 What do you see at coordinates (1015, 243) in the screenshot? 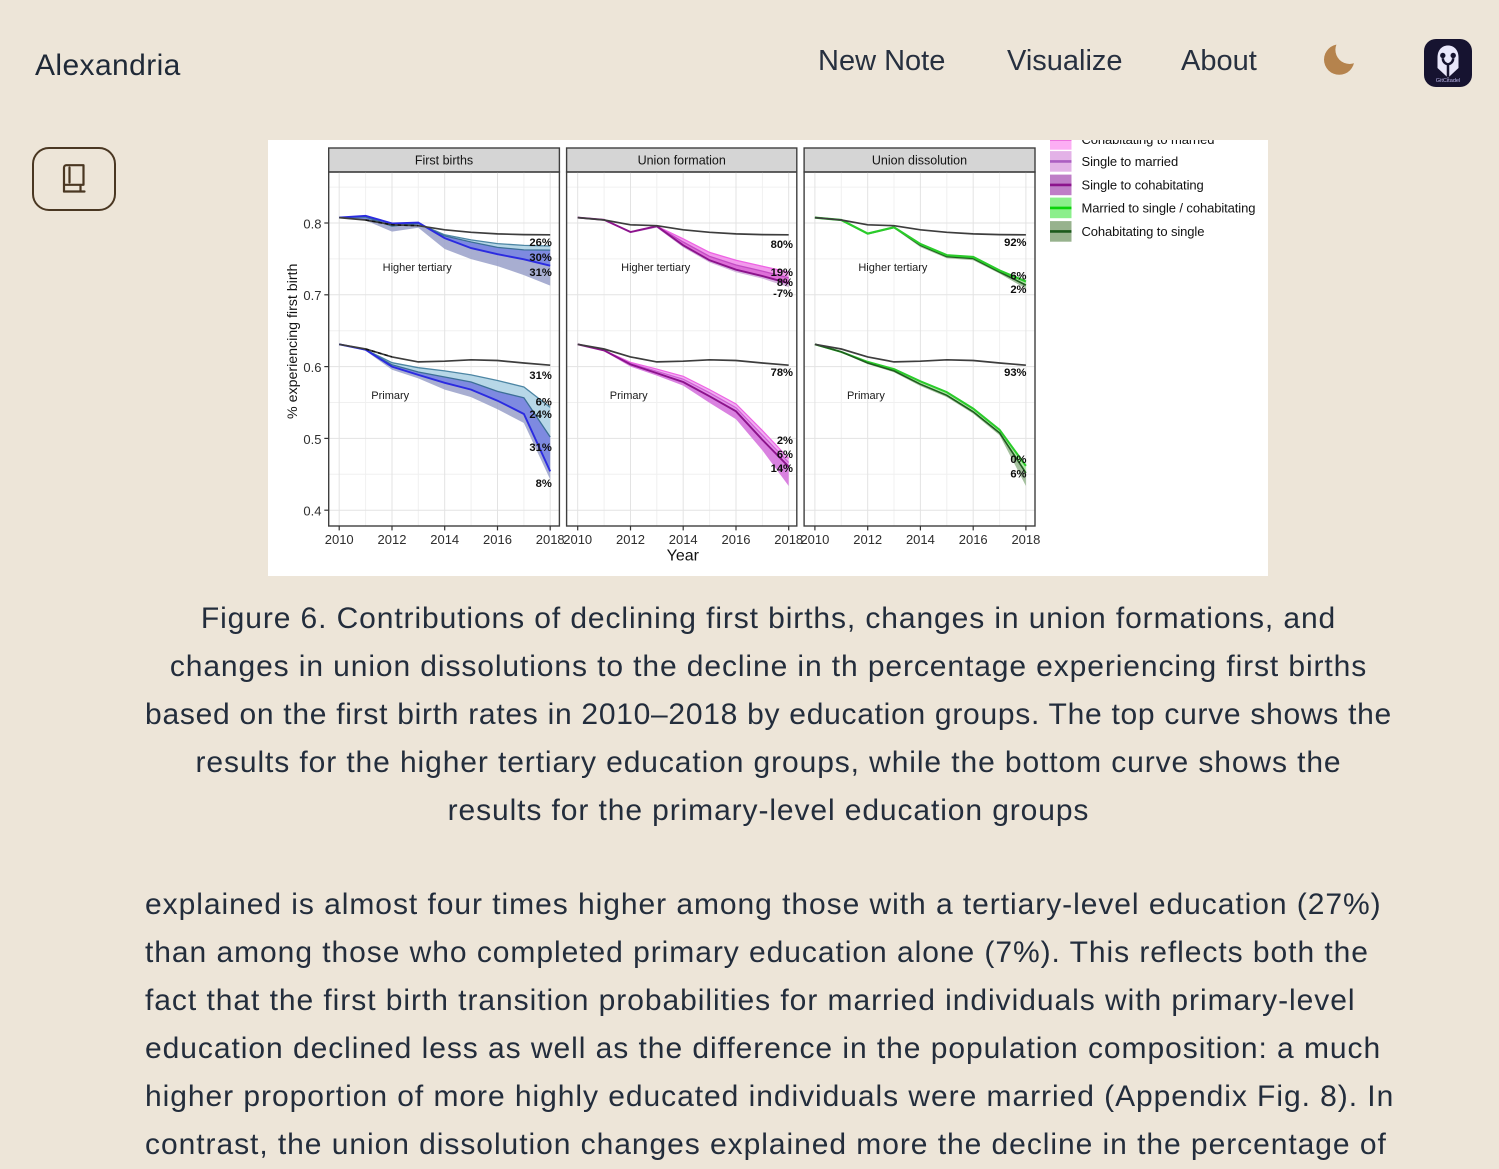
I see `svg-text: 92%` at bounding box center [1015, 243].